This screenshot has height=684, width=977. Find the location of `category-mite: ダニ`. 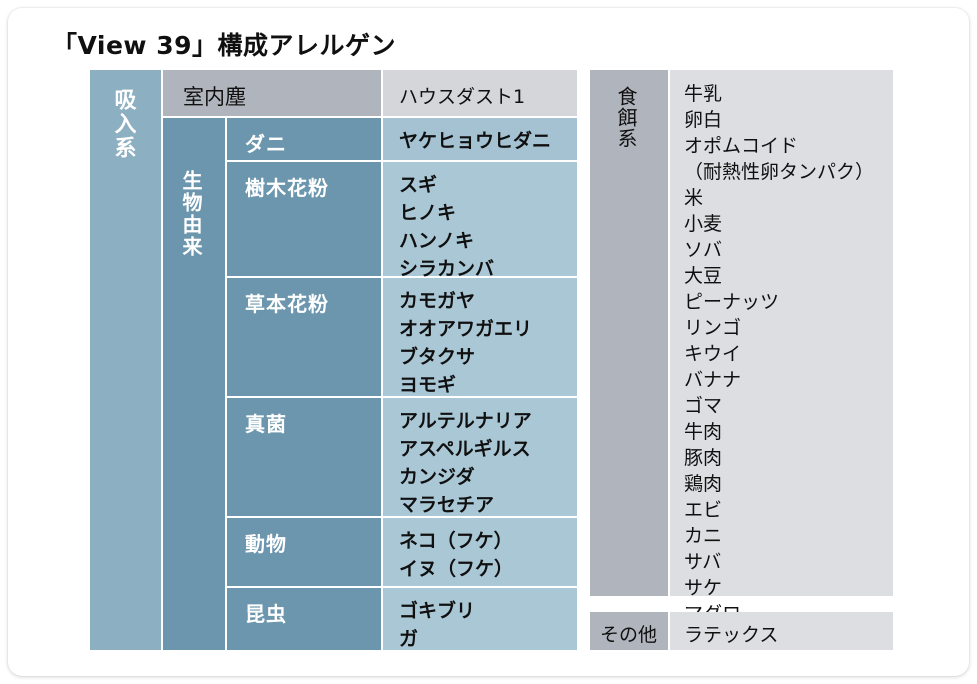

category-mite: ダニ is located at coordinates (304, 139).